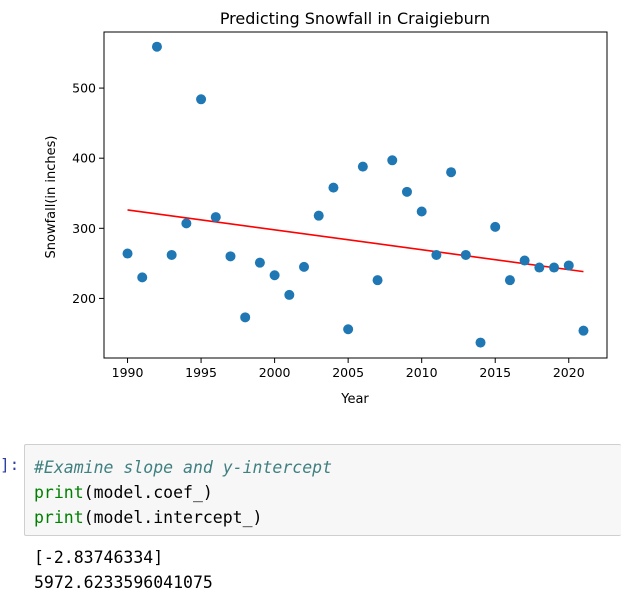 The height and width of the screenshot is (609, 621). What do you see at coordinates (275, 372) in the screenshot?
I see `x-tick-label: 2000` at bounding box center [275, 372].